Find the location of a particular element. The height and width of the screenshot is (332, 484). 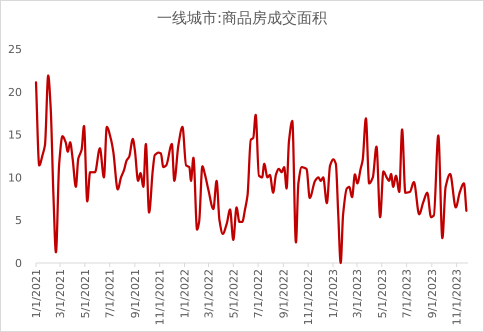

x-tick-label: 1/1/2023 is located at coordinates (333, 293).